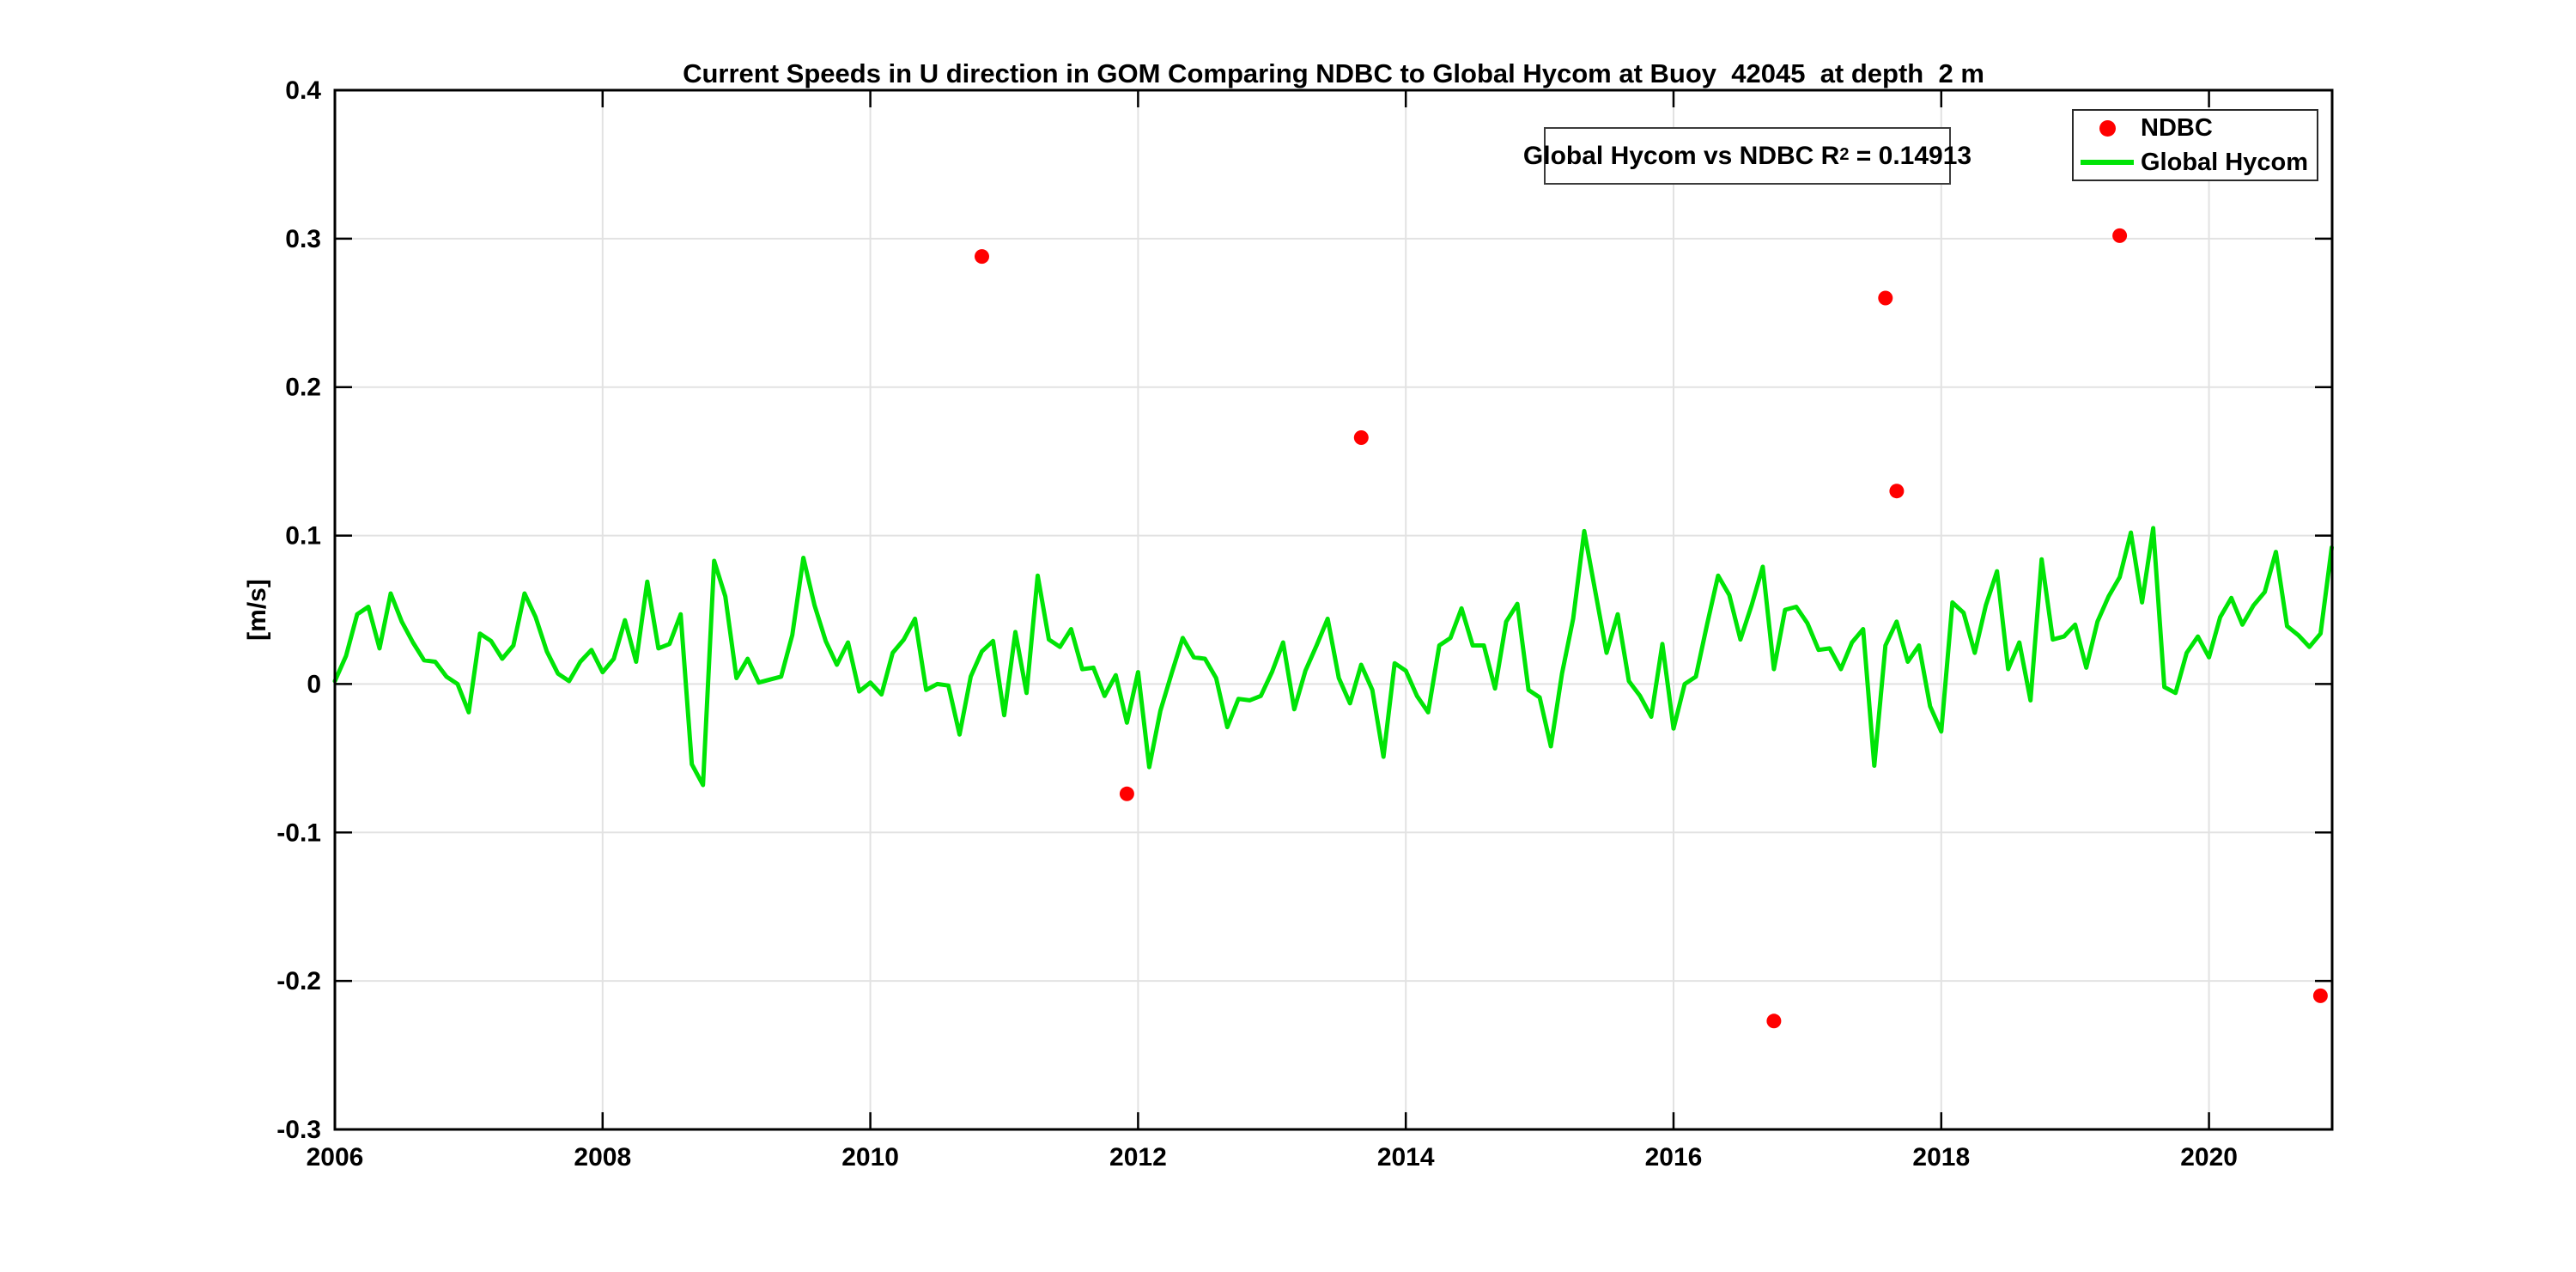 The image size is (2576, 1272). I want to click on legend-item-global-hycom: Global Hycom, so click(2195, 162).